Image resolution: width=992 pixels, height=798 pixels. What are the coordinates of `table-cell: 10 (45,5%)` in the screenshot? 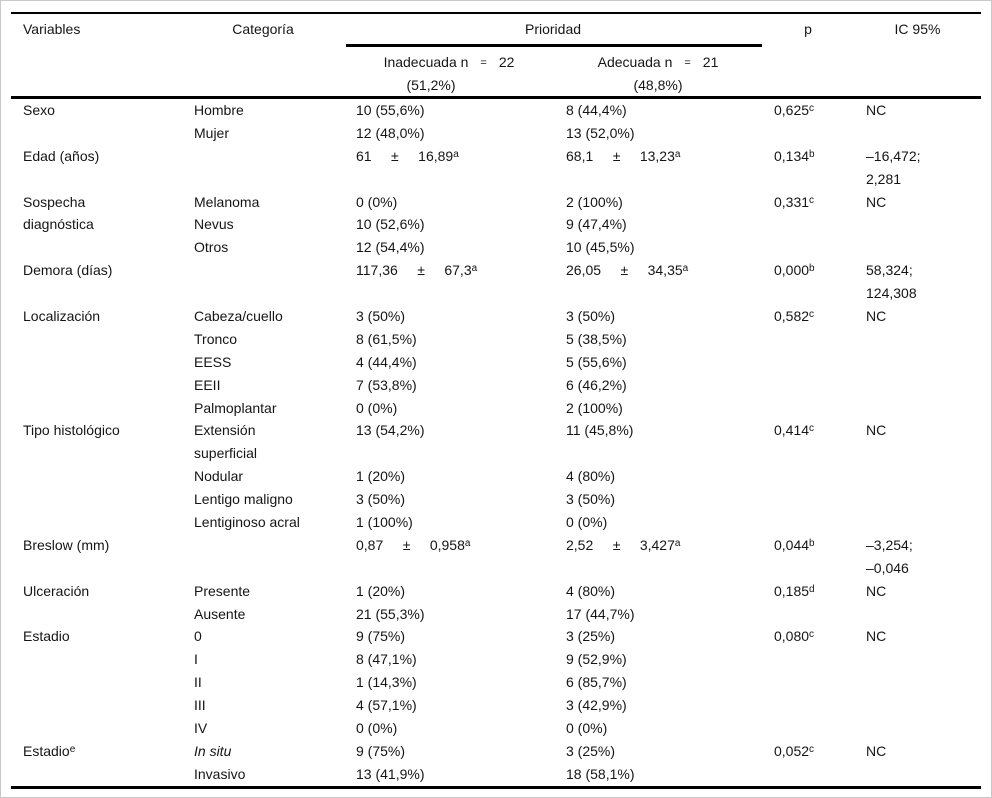 It's located at (600, 247).